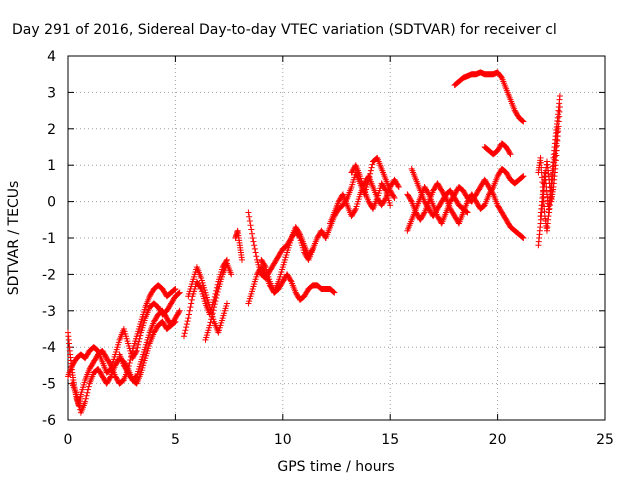 The width and height of the screenshot is (640, 480). I want to click on y-tick-labels: -6 -5 -4 -3 -2 -1 0 1 2 3 4, so click(49, 239).